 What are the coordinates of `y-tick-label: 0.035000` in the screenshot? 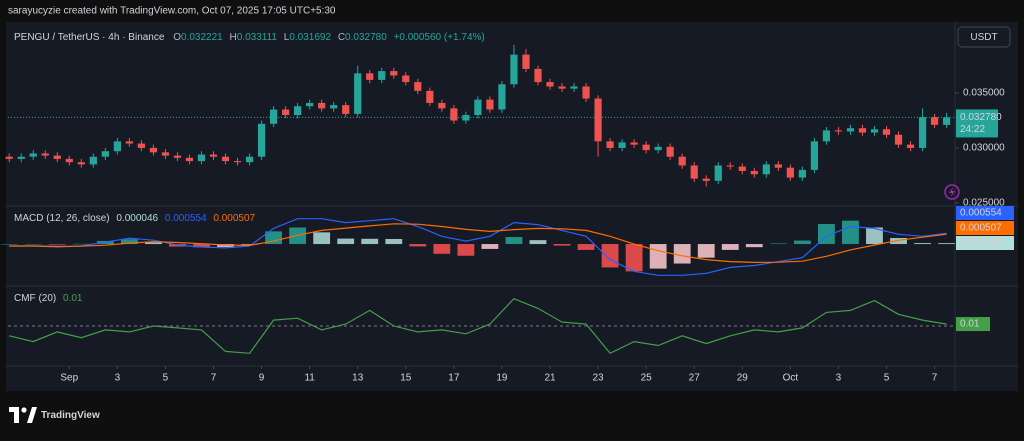 It's located at (984, 93).